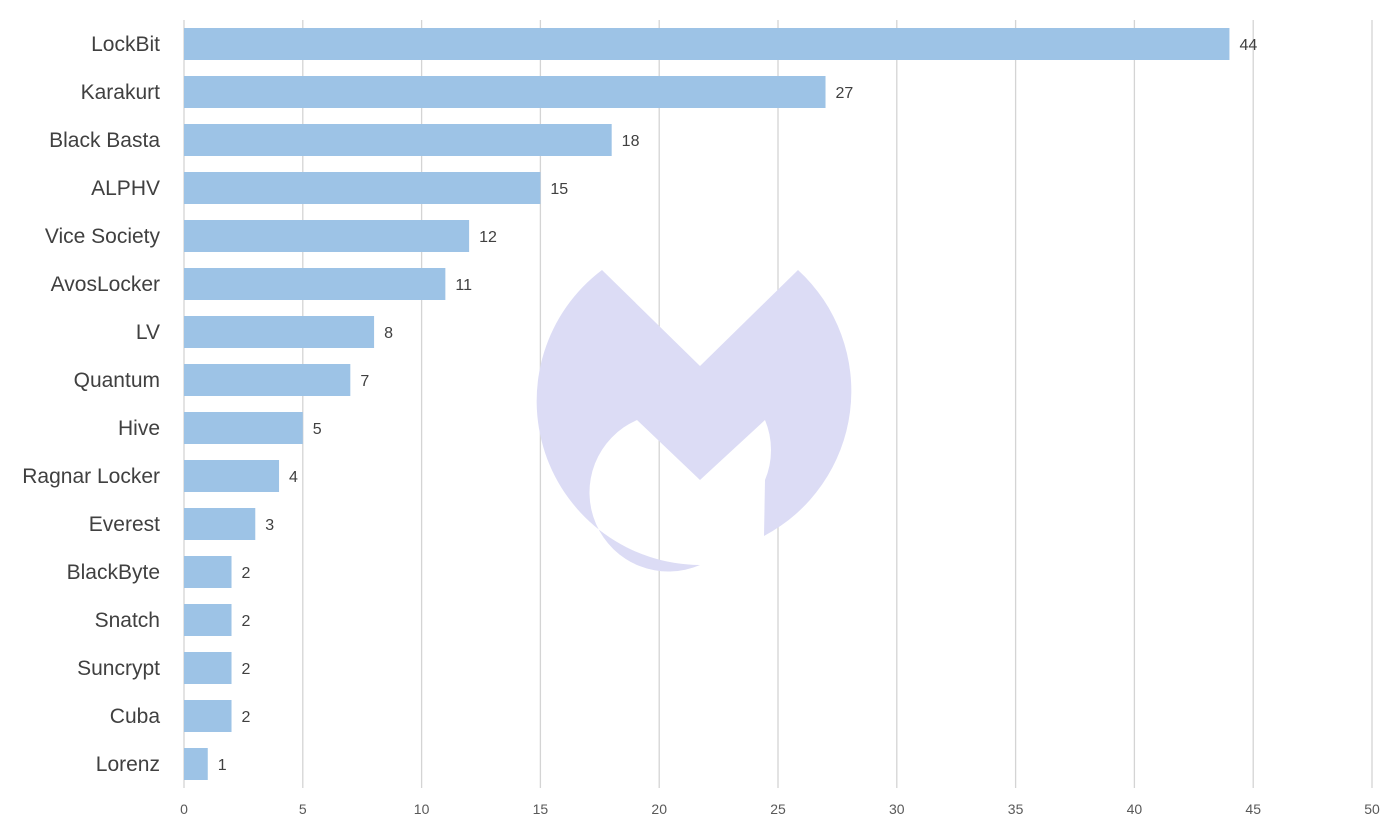  What do you see at coordinates (125, 44) in the screenshot?
I see `category-label: LockBit` at bounding box center [125, 44].